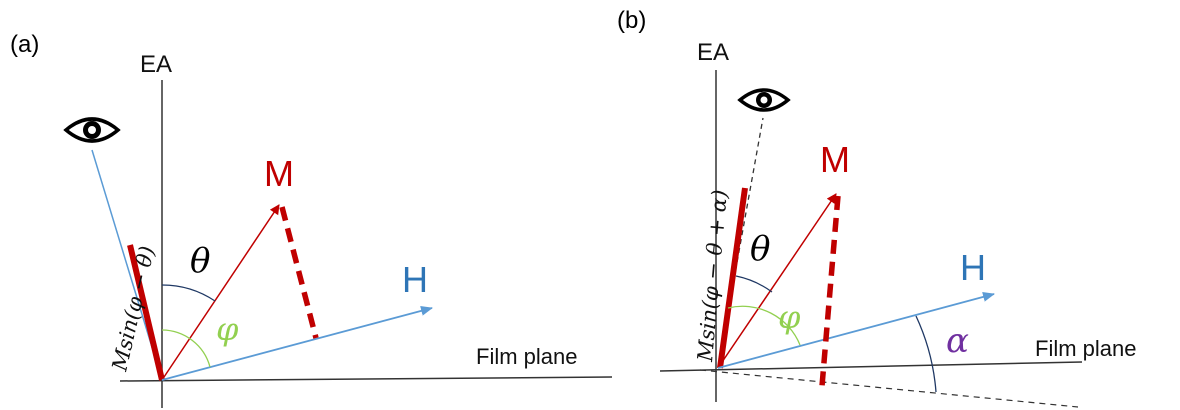 The height and width of the screenshot is (410, 1180). I want to click on panel-a-theta-label: θ, so click(200, 261).